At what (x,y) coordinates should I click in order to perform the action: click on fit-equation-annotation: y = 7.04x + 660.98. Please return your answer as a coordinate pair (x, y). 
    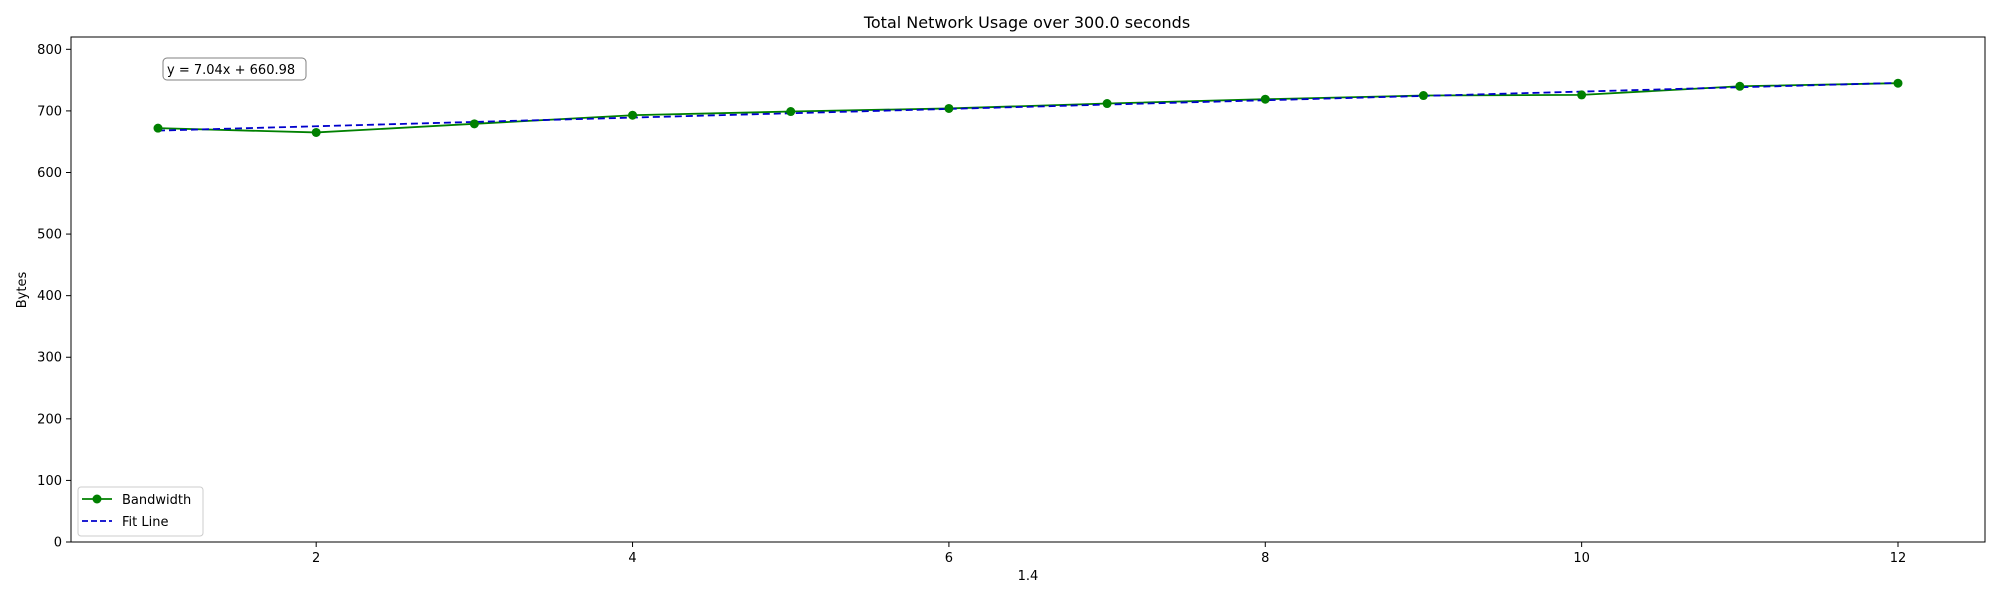
    Looking at the image, I should click on (234, 69).